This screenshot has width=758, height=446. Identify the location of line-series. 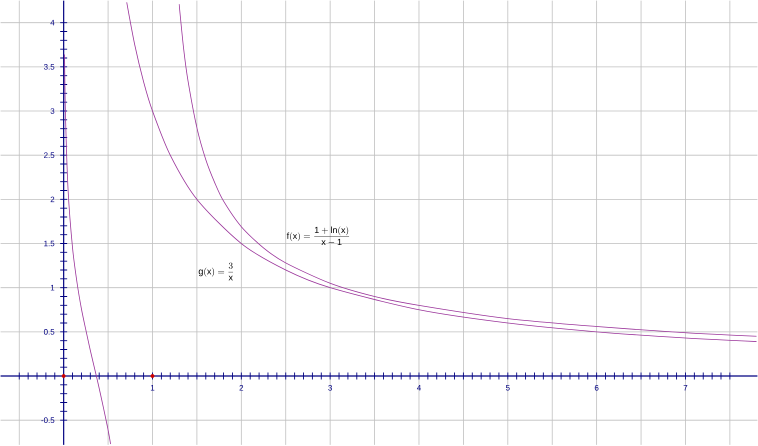
(87, 249).